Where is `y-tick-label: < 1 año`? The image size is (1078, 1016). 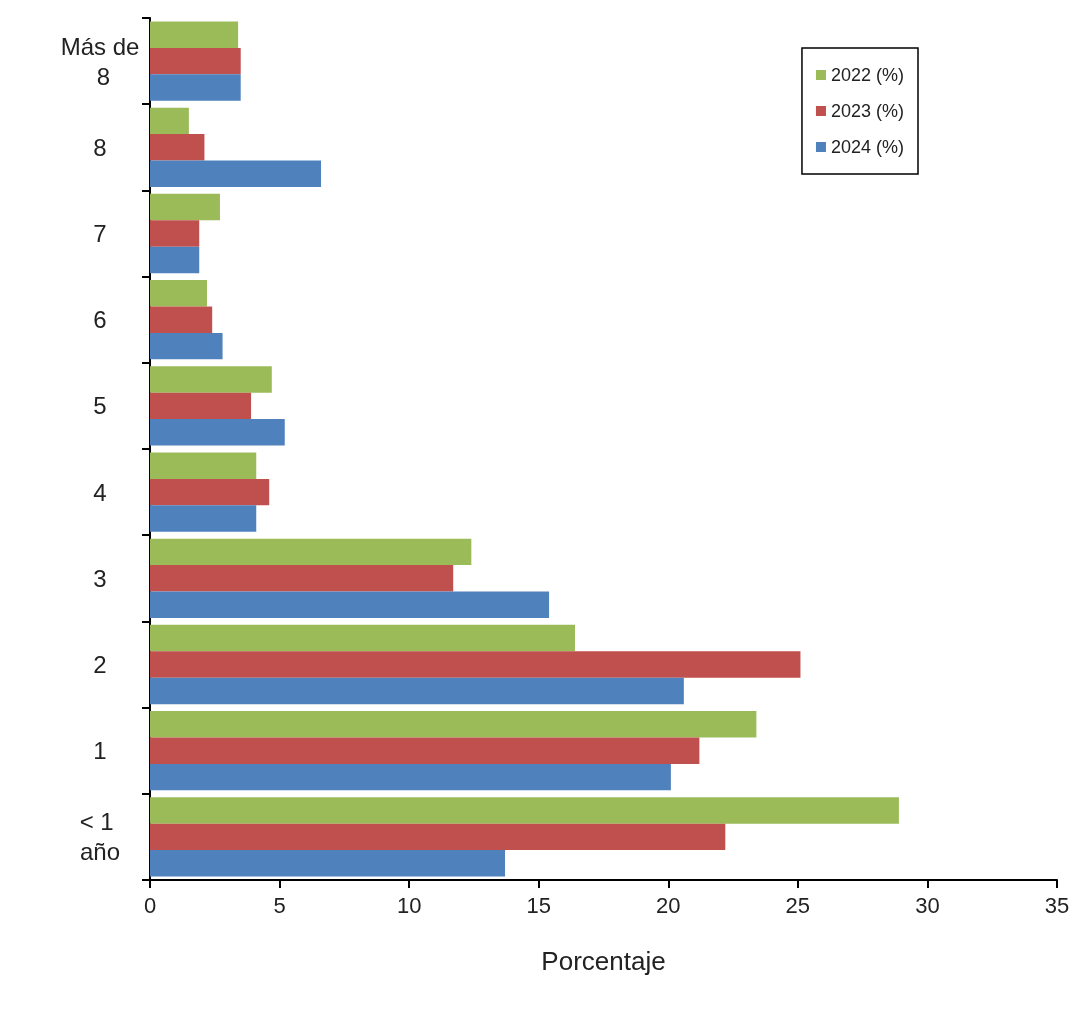
y-tick-label: < 1 año is located at coordinates (100, 837).